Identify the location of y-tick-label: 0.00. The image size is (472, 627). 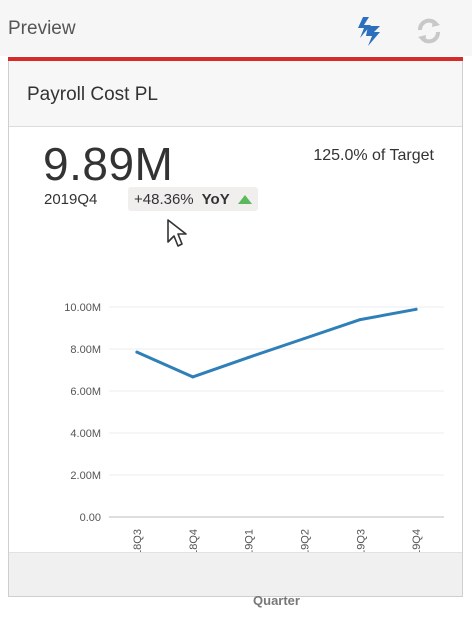
(90, 518).